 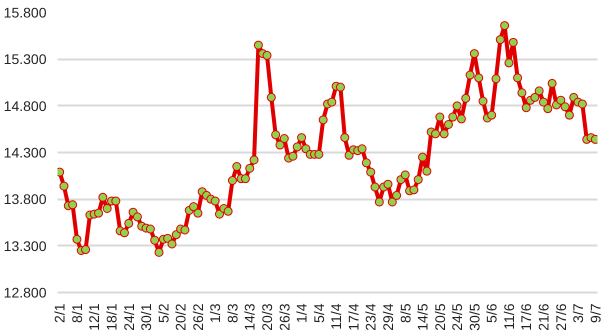 I want to click on x-tick-label: 8/1, so click(x=76, y=313).